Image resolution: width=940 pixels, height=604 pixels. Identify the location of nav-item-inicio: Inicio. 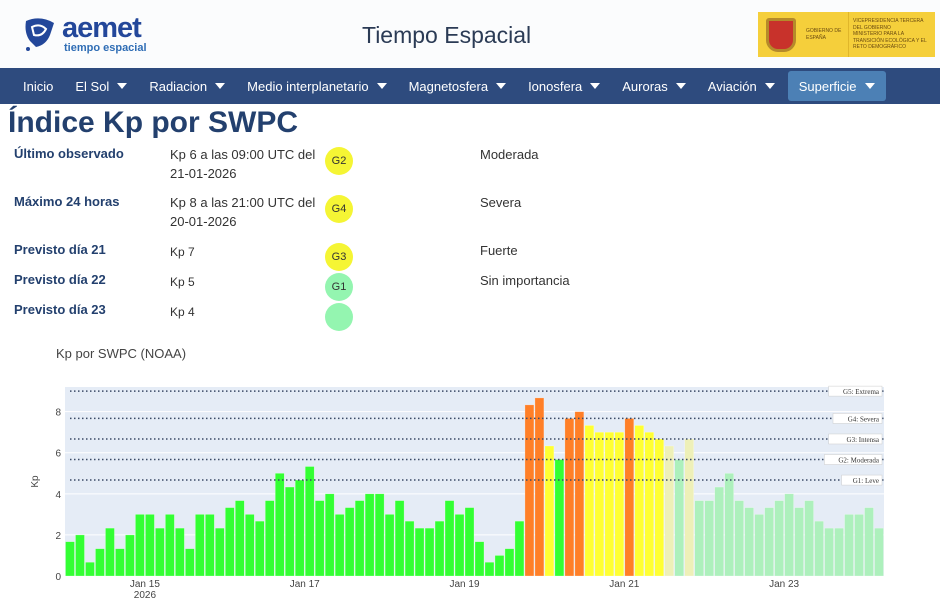
(38, 86).